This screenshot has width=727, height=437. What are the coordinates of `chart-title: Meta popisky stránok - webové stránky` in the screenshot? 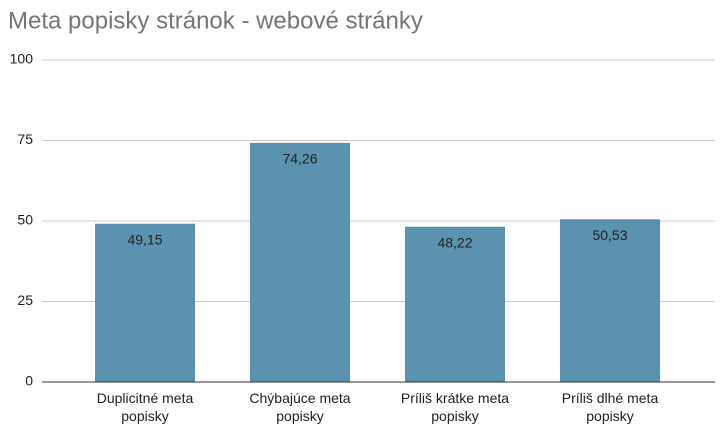 It's located at (215, 20).